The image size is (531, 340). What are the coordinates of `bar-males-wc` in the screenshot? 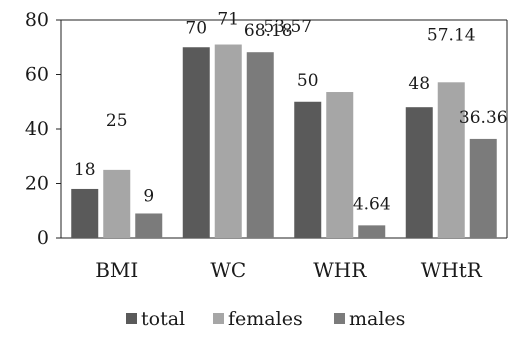 It's located at (260, 145).